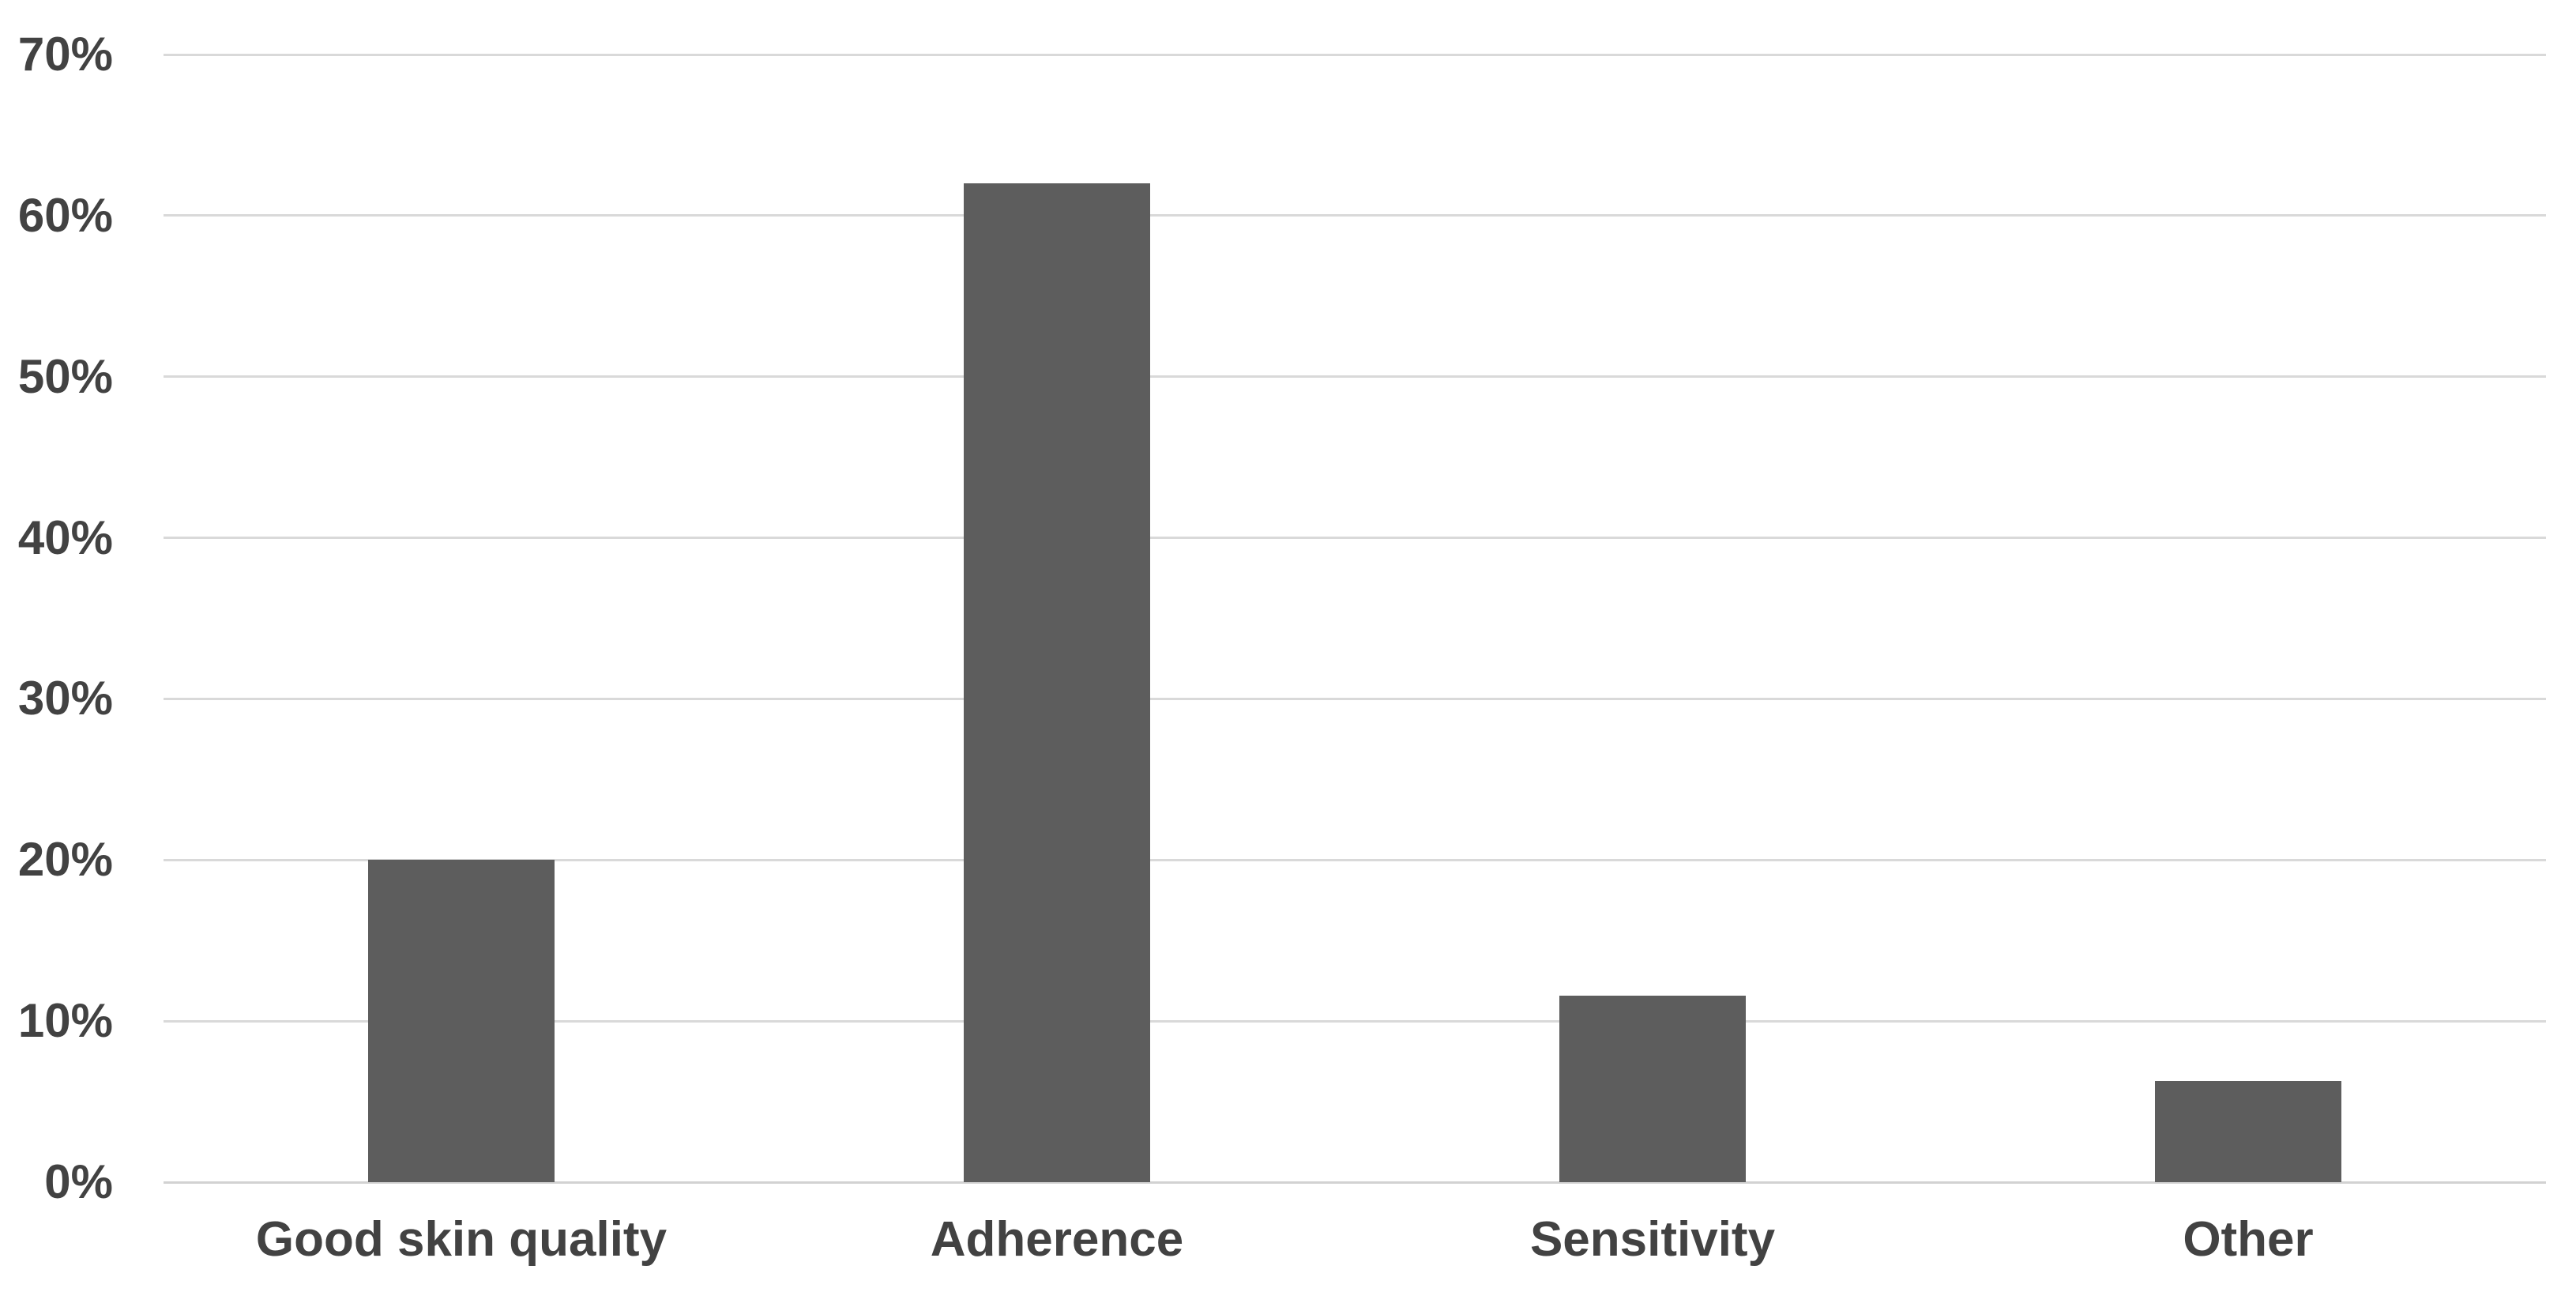 Image resolution: width=2576 pixels, height=1292 pixels. Describe the element at coordinates (65, 376) in the screenshot. I see `y-tick-label: 50%` at that location.